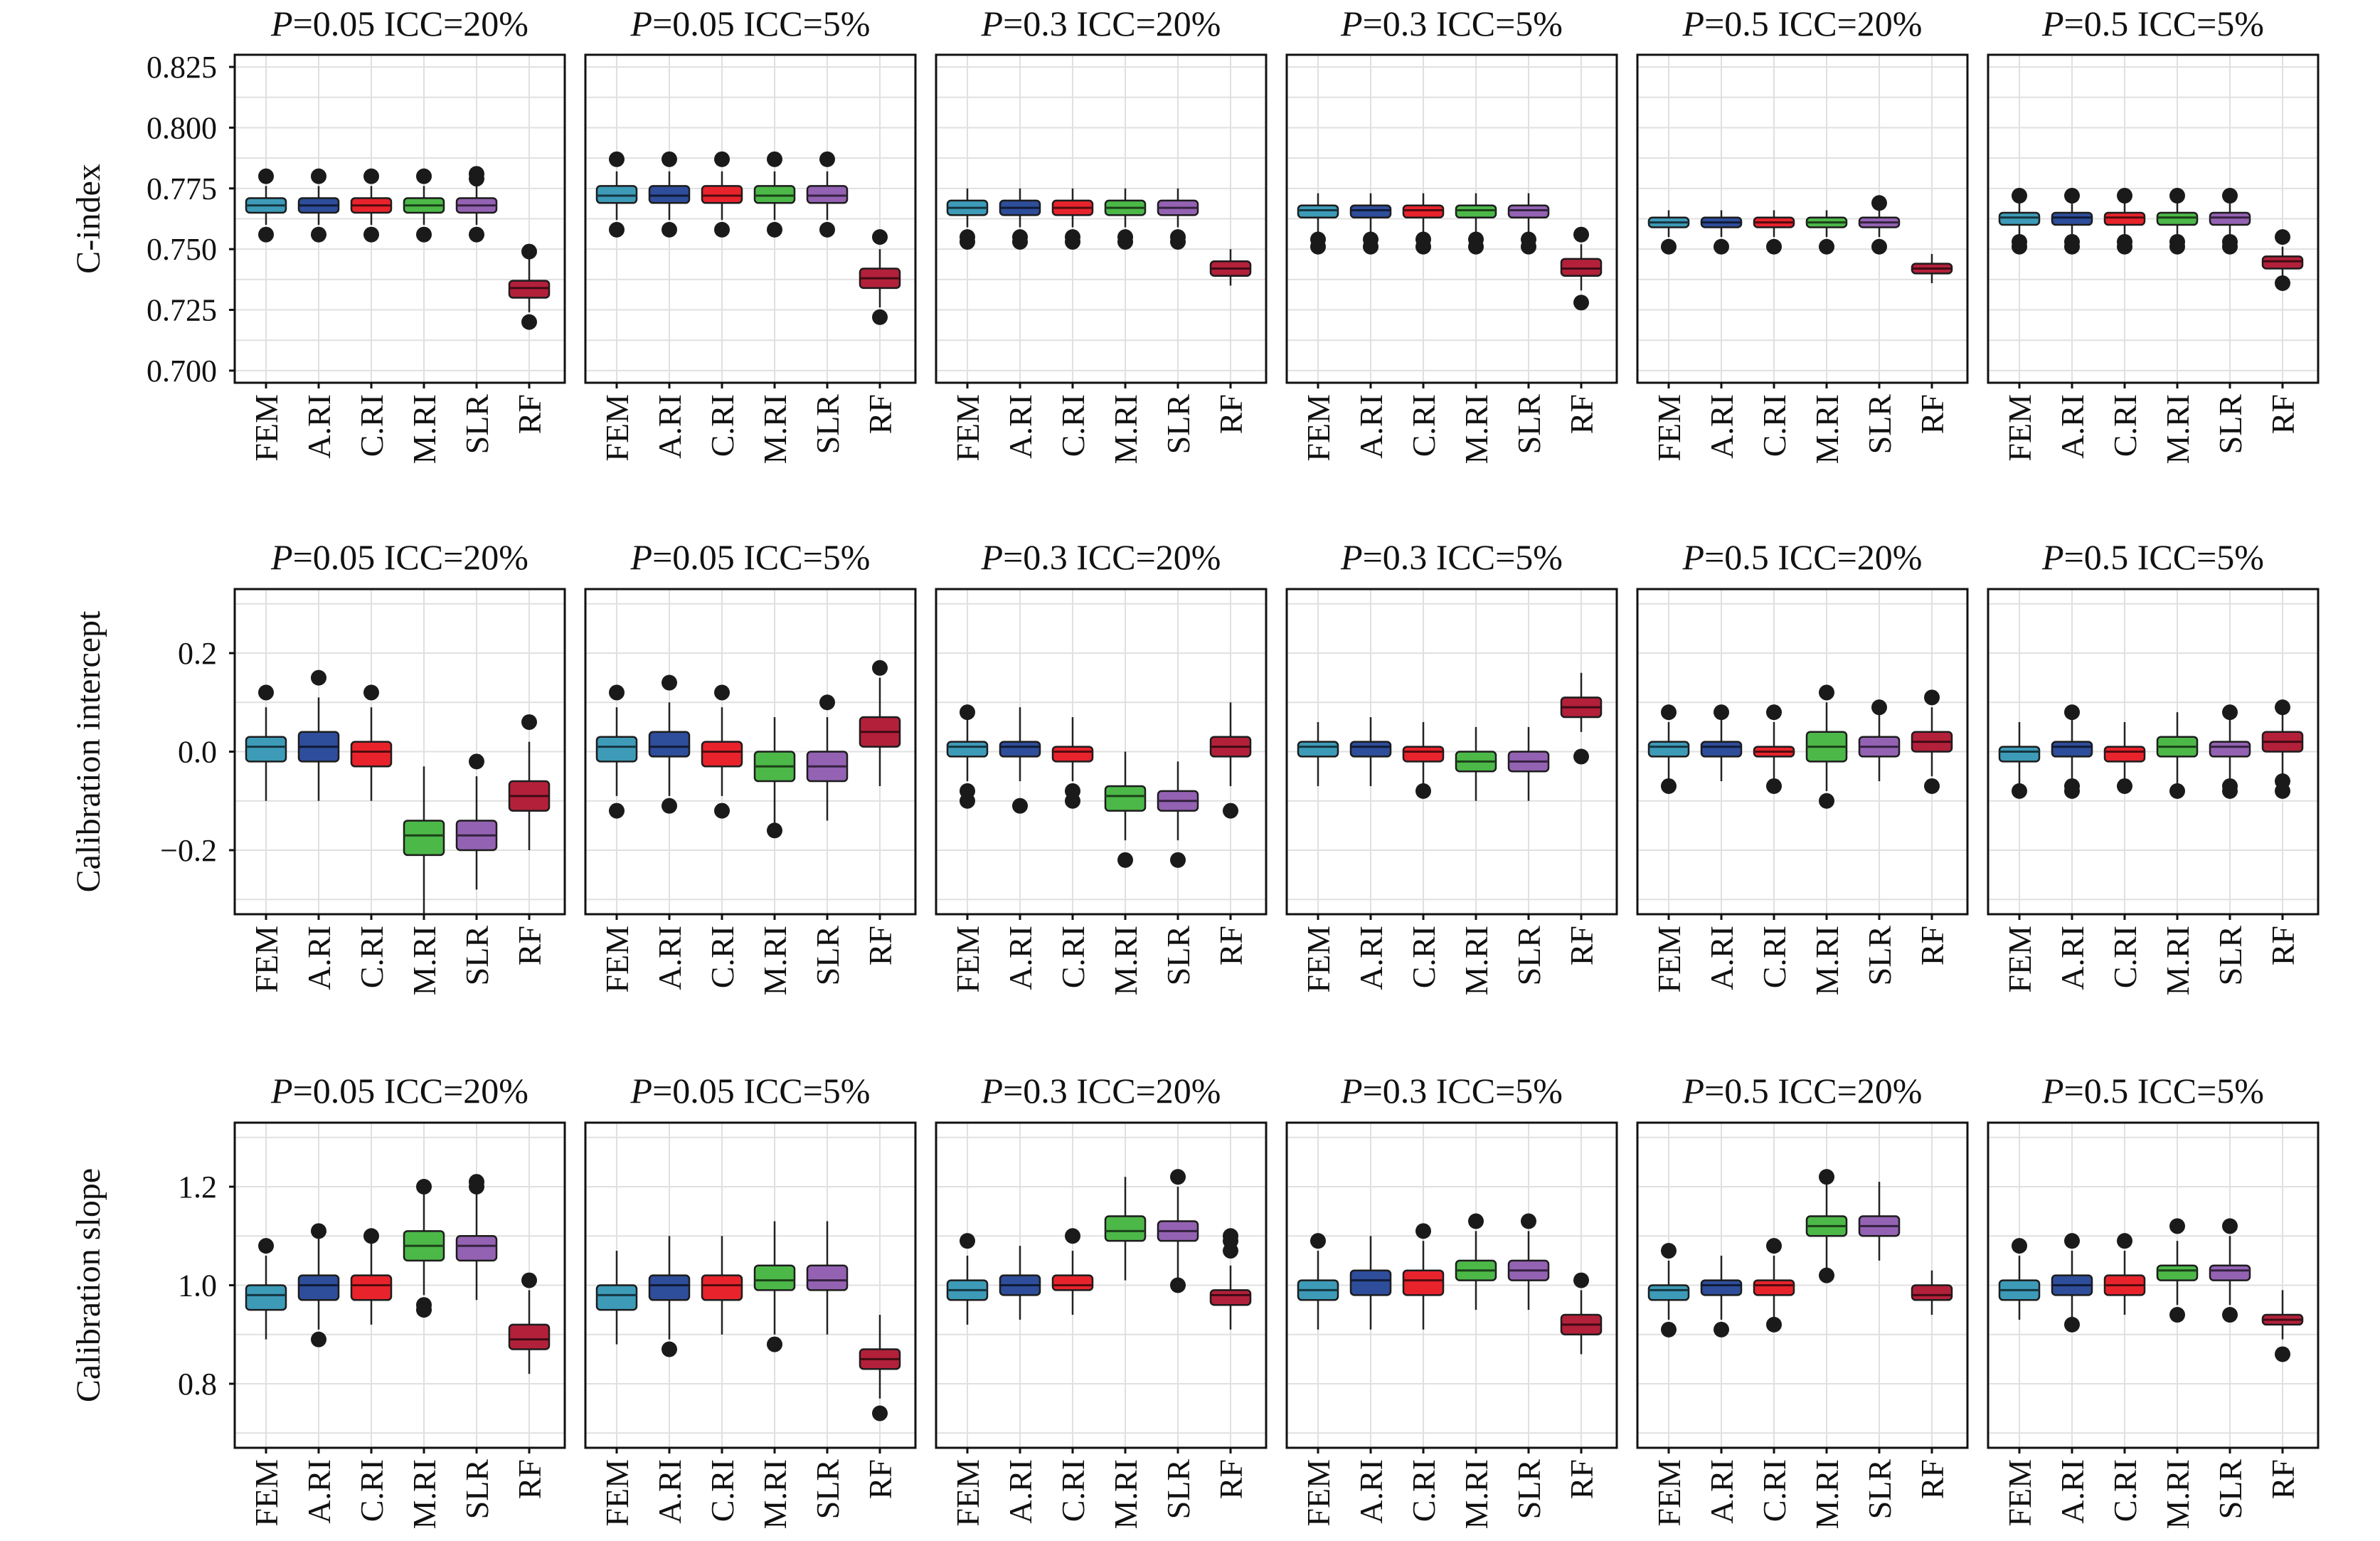  What do you see at coordinates (182, 371) in the screenshot?
I see `y-tick-label: 0.700` at bounding box center [182, 371].